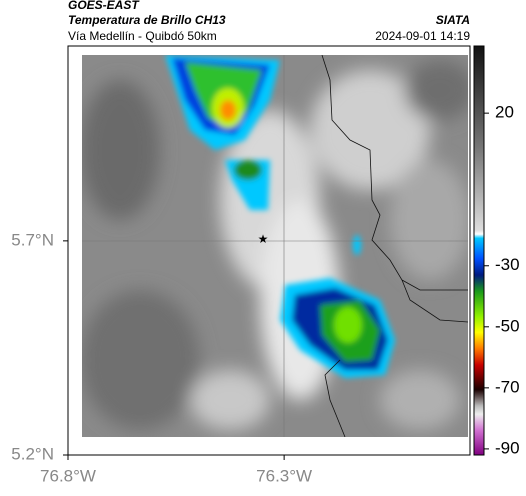 This screenshot has height=496, width=526. What do you see at coordinates (507, 264) in the screenshot?
I see `colorbar-tick-label: -30` at bounding box center [507, 264].